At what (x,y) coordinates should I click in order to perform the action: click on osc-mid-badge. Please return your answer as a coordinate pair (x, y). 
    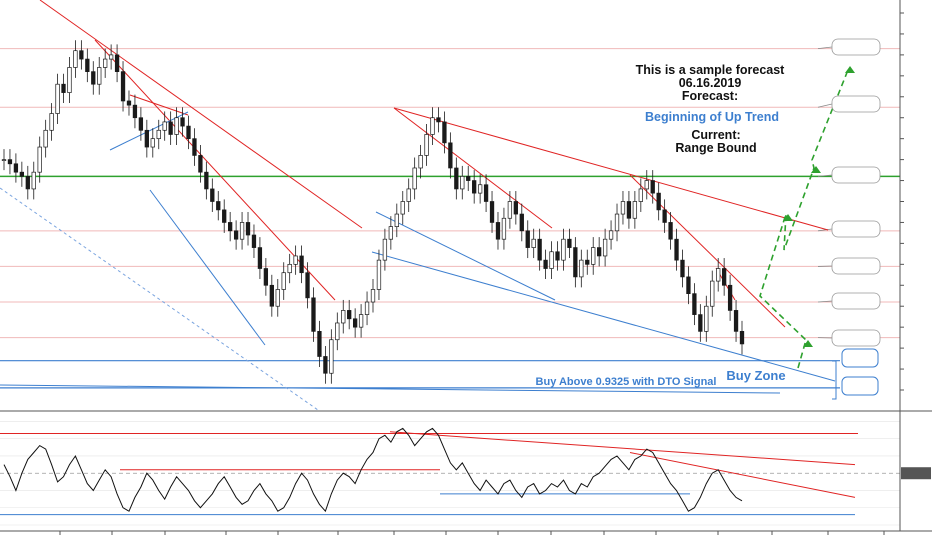
    Looking at the image, I should click on (916, 473).